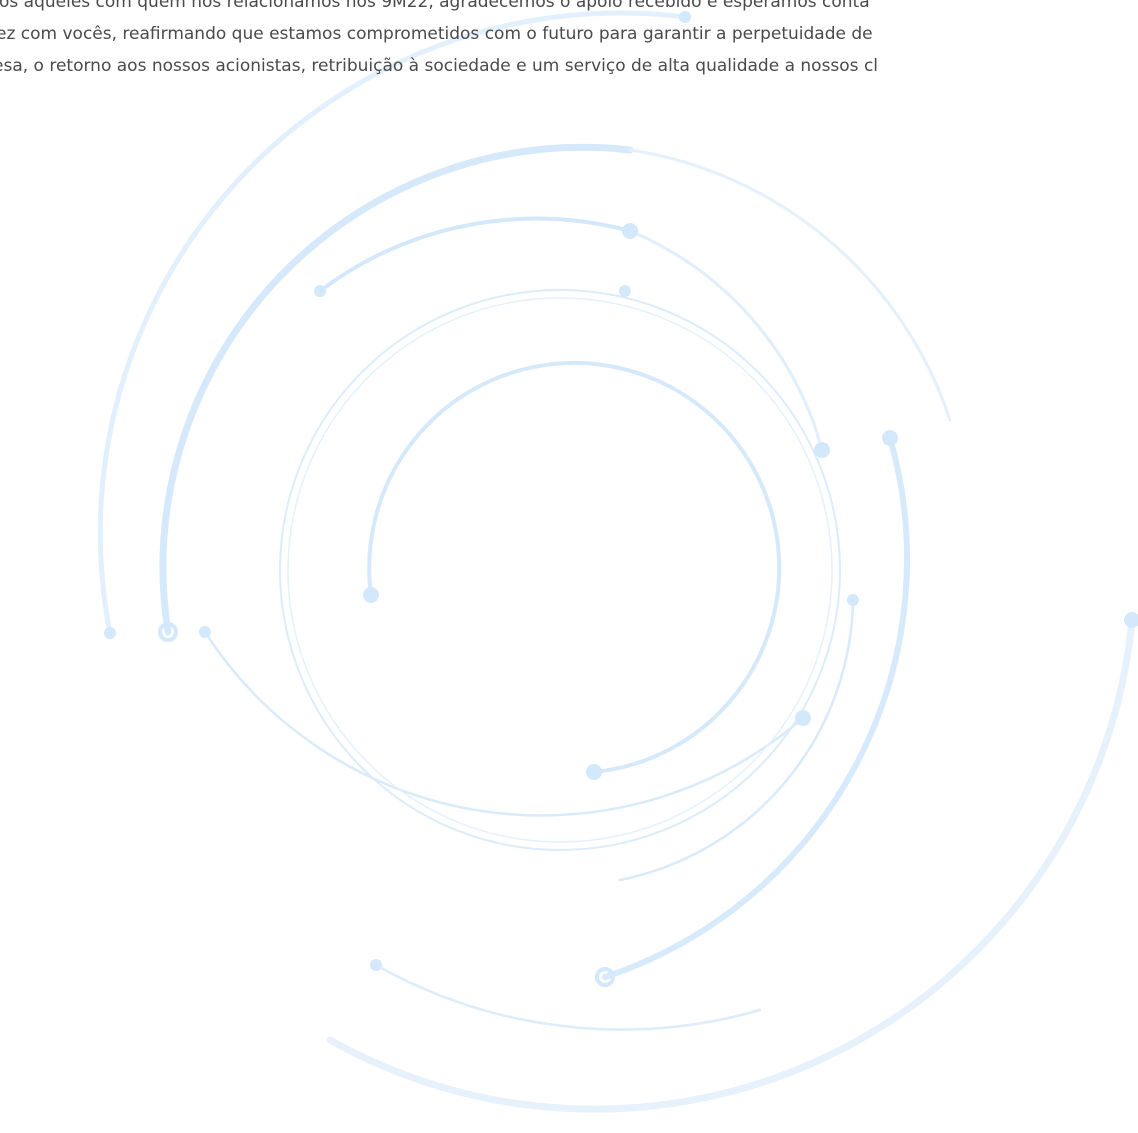 This screenshot has width=1138, height=1133. Describe the element at coordinates (504, 723) in the screenshot. I see `left-lower-arc` at that location.